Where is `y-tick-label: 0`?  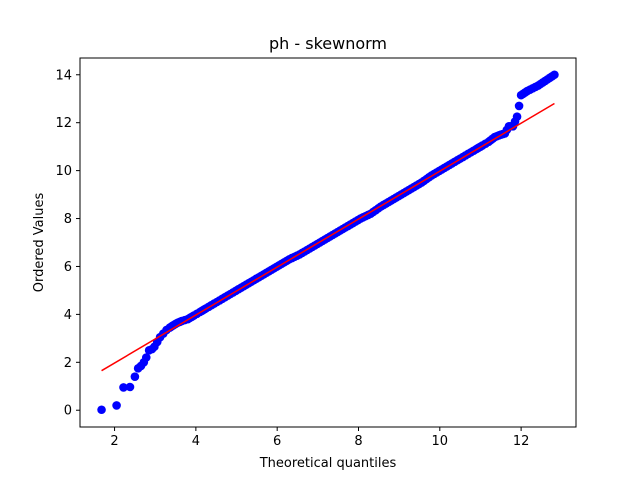
y-tick-label: 0 is located at coordinates (68, 411).